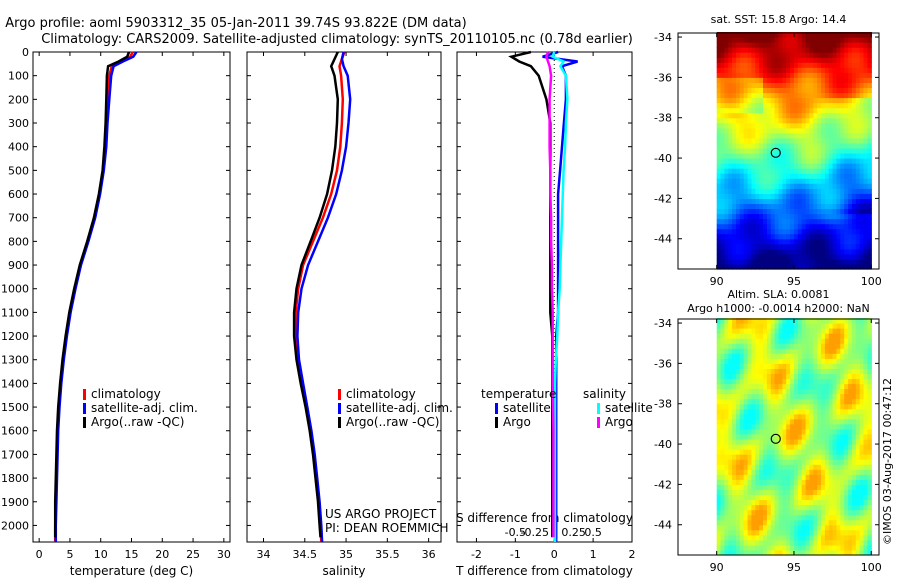 Image resolution: width=900 pixels, height=580 pixels. What do you see at coordinates (15, 502) in the screenshot?
I see `y-tick-label: 1900` at bounding box center [15, 502].